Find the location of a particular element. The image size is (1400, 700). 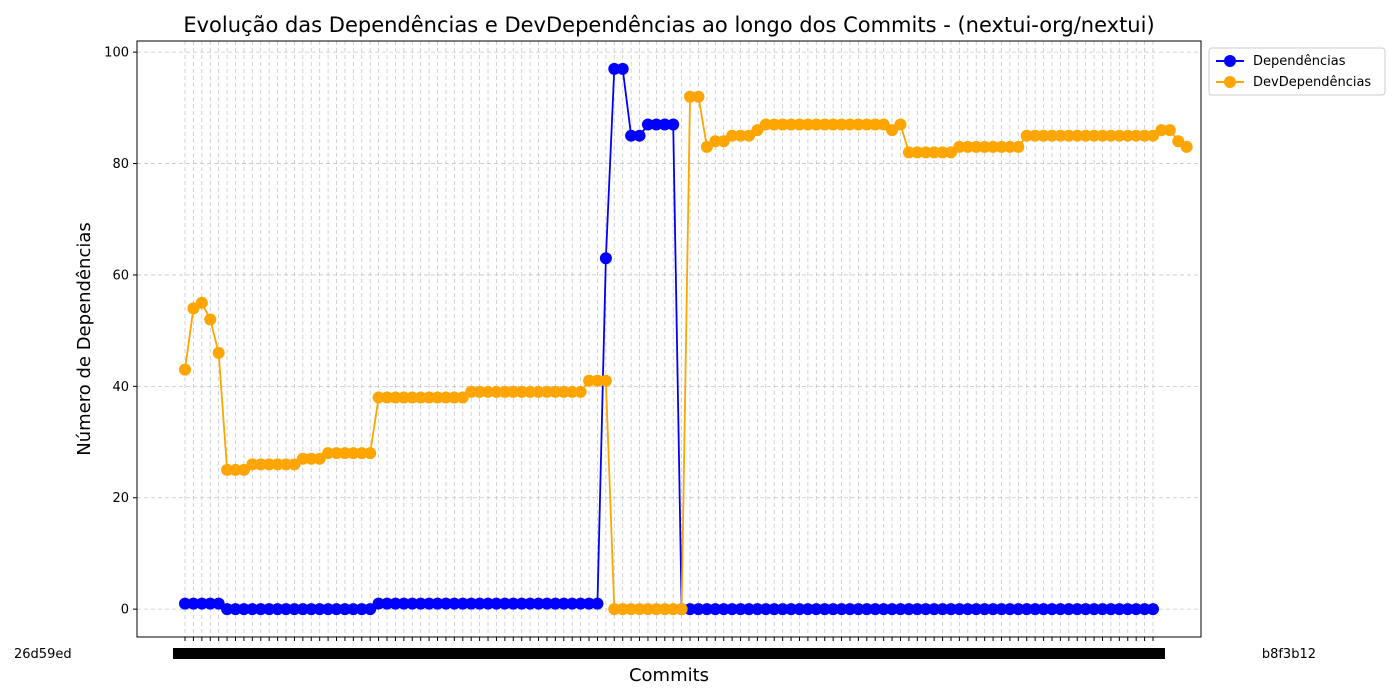

y-tick-label: 80 is located at coordinates (120, 164).